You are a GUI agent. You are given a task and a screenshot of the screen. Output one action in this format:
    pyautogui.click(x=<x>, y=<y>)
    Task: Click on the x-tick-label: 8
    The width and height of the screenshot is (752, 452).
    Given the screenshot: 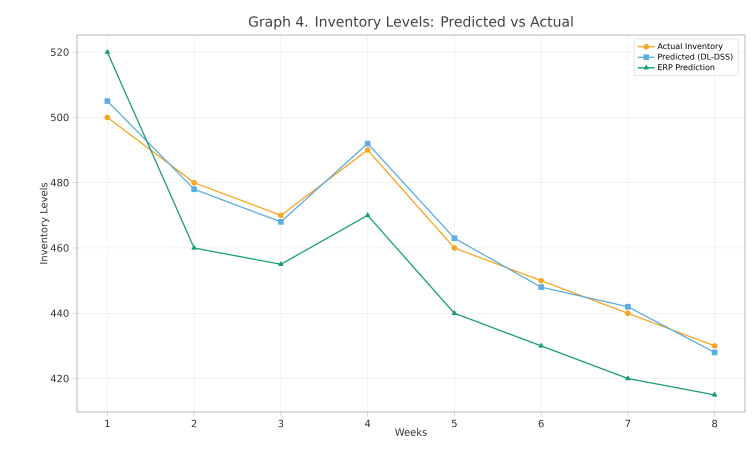 What is the action you would take?
    pyautogui.click(x=715, y=424)
    